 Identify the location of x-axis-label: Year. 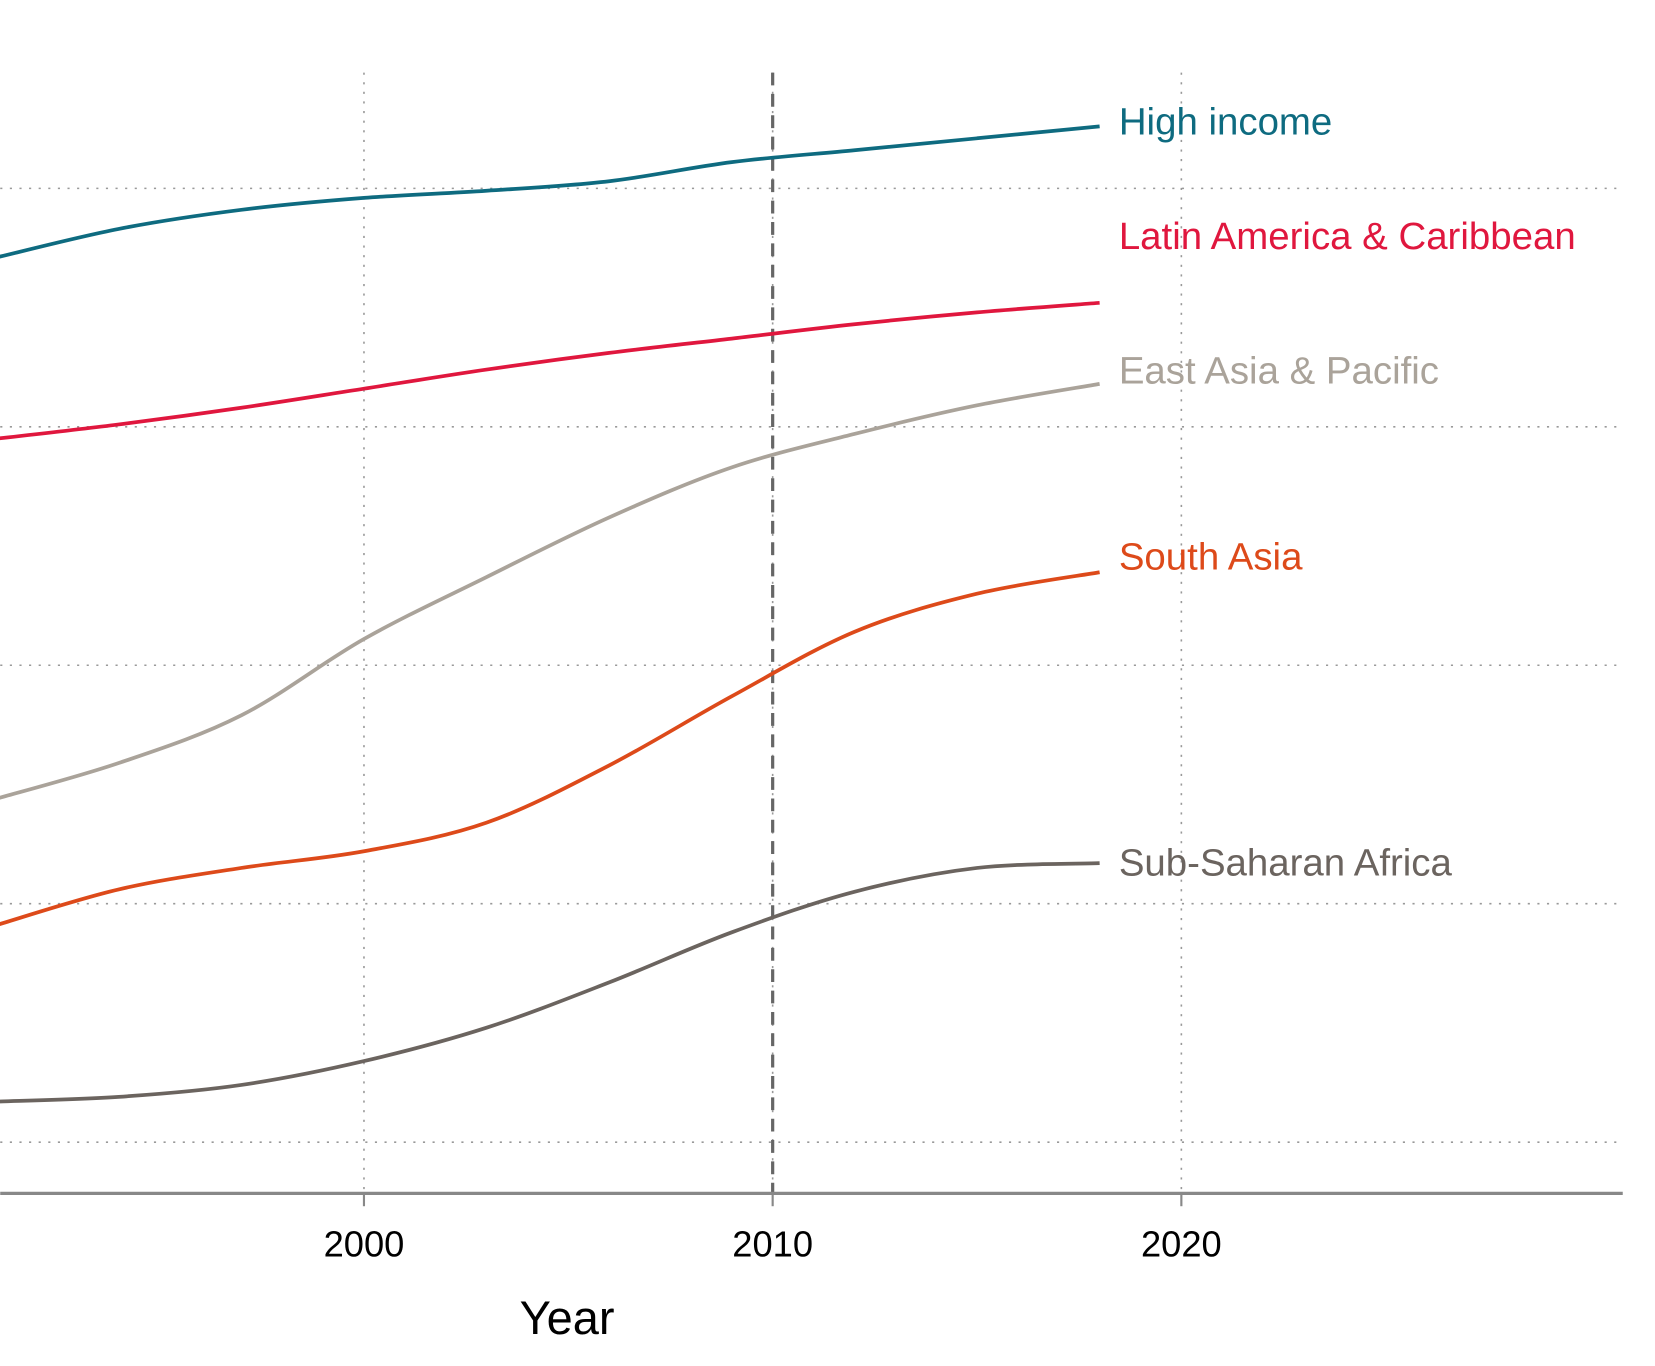
(567, 1317).